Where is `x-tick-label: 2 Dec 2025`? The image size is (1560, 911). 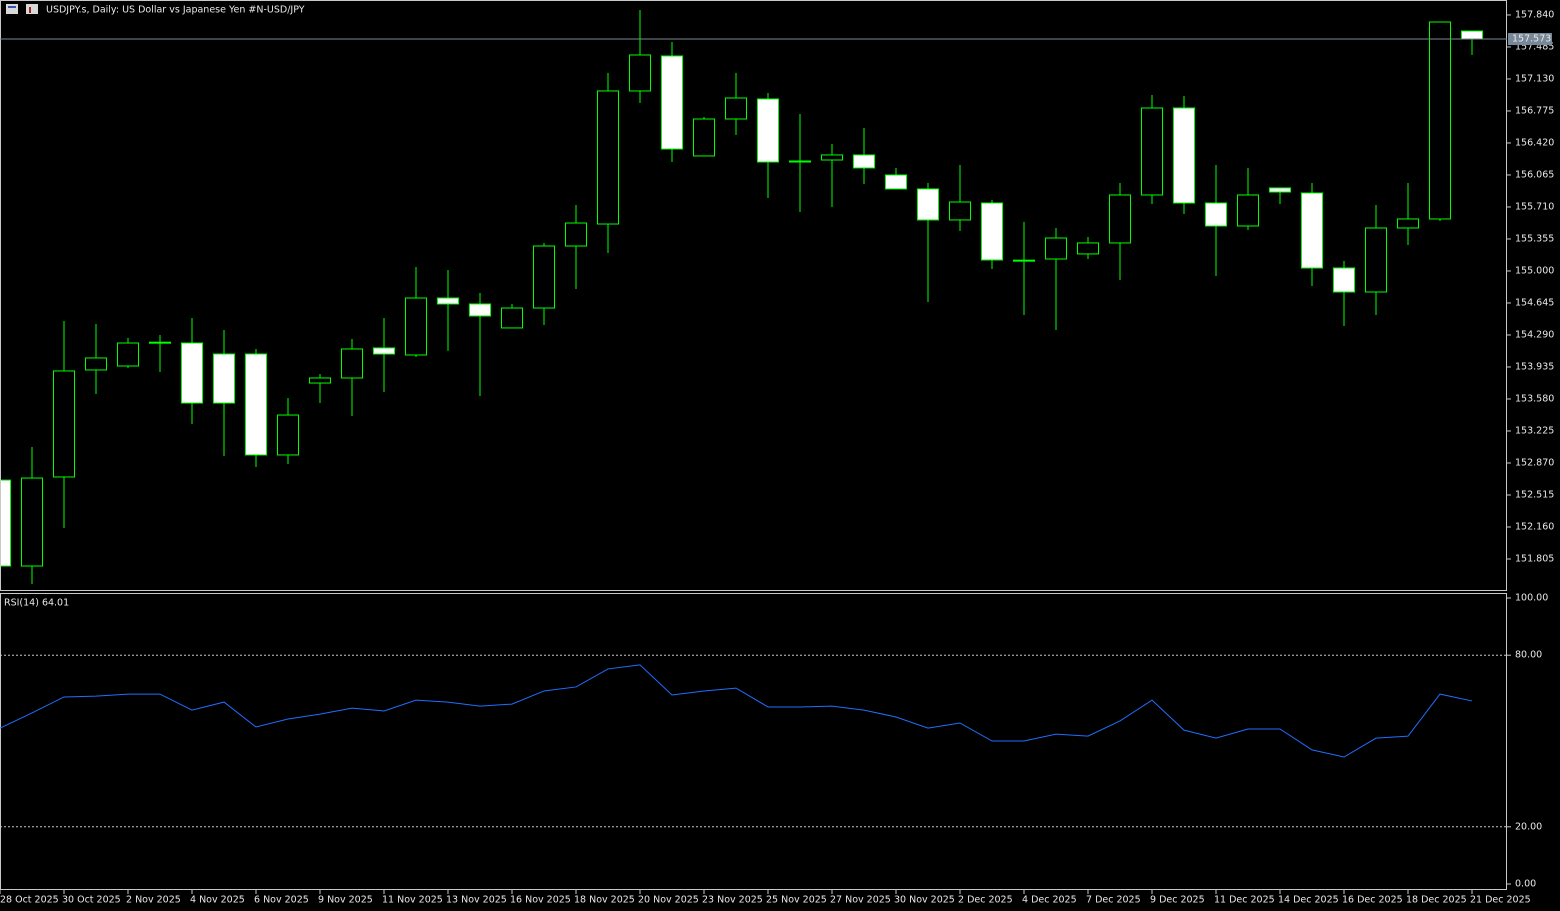 x-tick-label: 2 Dec 2025 is located at coordinates (985, 900).